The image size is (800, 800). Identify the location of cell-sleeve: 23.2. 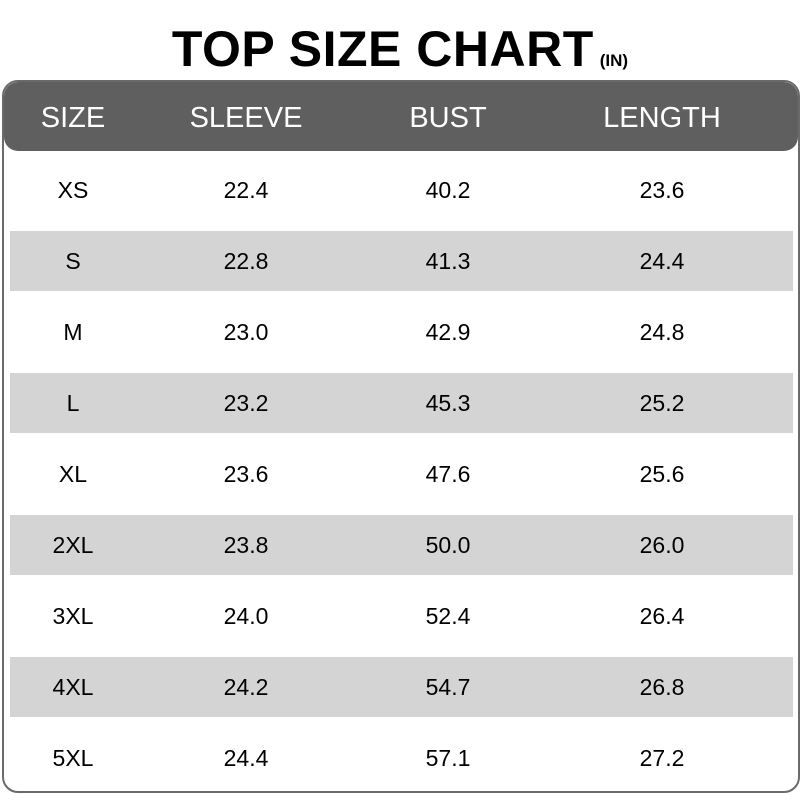
(246, 403).